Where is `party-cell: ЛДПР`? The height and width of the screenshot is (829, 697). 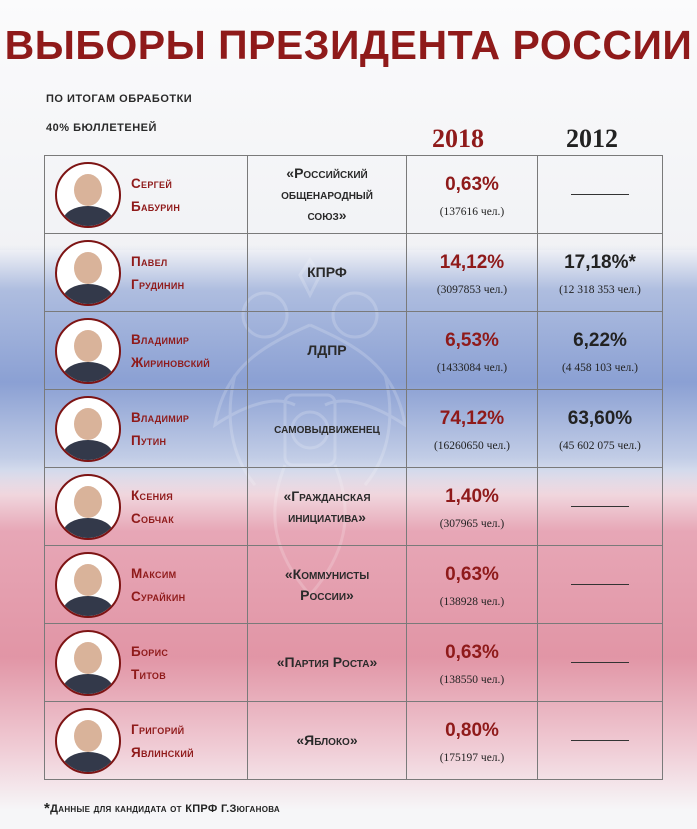
party-cell: ЛДПР is located at coordinates (327, 350).